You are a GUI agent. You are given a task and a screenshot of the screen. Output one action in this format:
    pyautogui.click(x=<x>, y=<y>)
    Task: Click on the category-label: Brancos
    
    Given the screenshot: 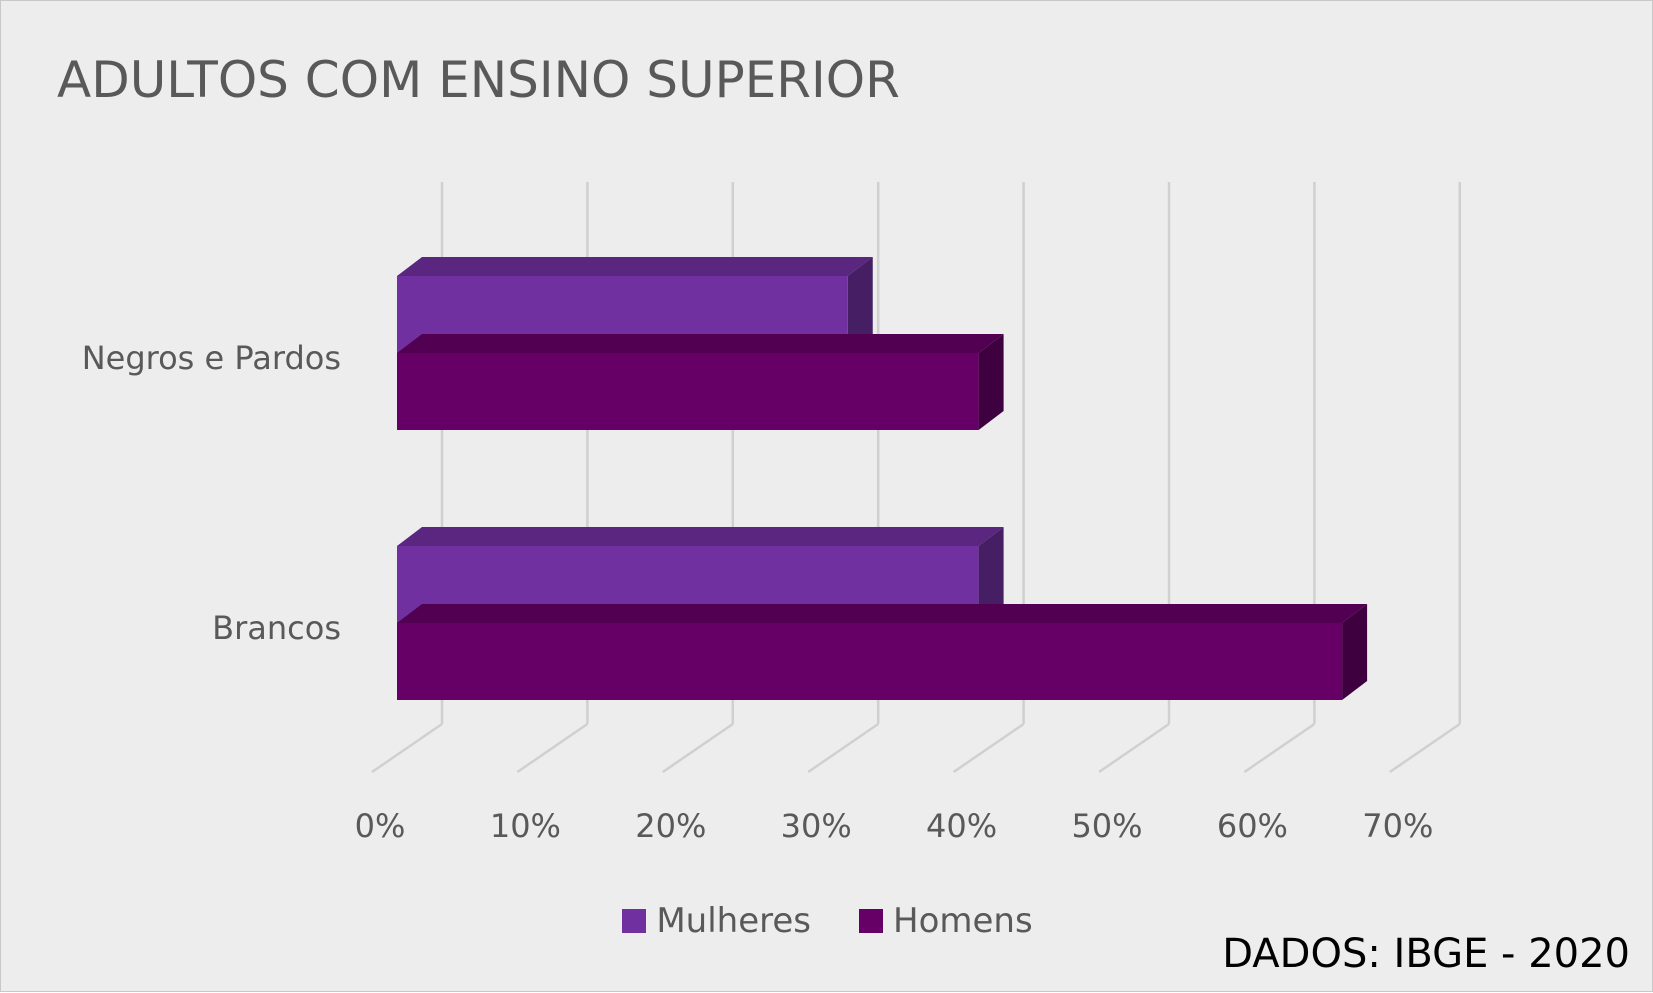 What is the action you would take?
    pyautogui.click(x=276, y=628)
    